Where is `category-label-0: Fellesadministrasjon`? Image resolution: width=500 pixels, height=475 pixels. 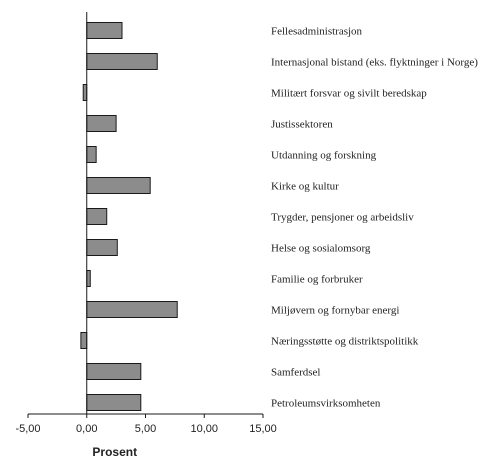
category-label-0: Fellesadministrasjon is located at coordinates (317, 32).